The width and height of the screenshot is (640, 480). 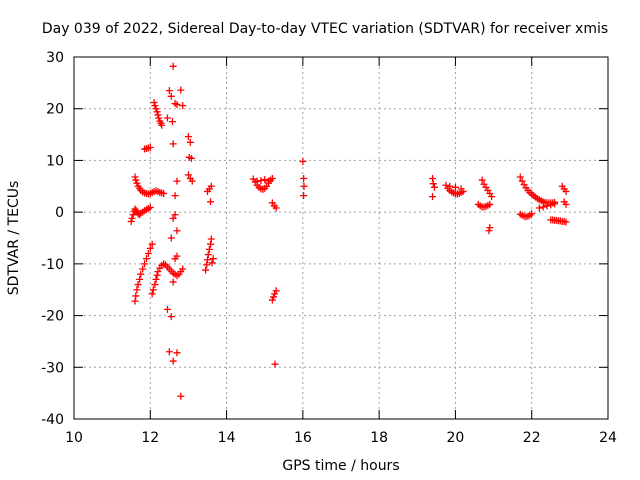 I want to click on y-tick-label: -40, so click(x=52, y=420).